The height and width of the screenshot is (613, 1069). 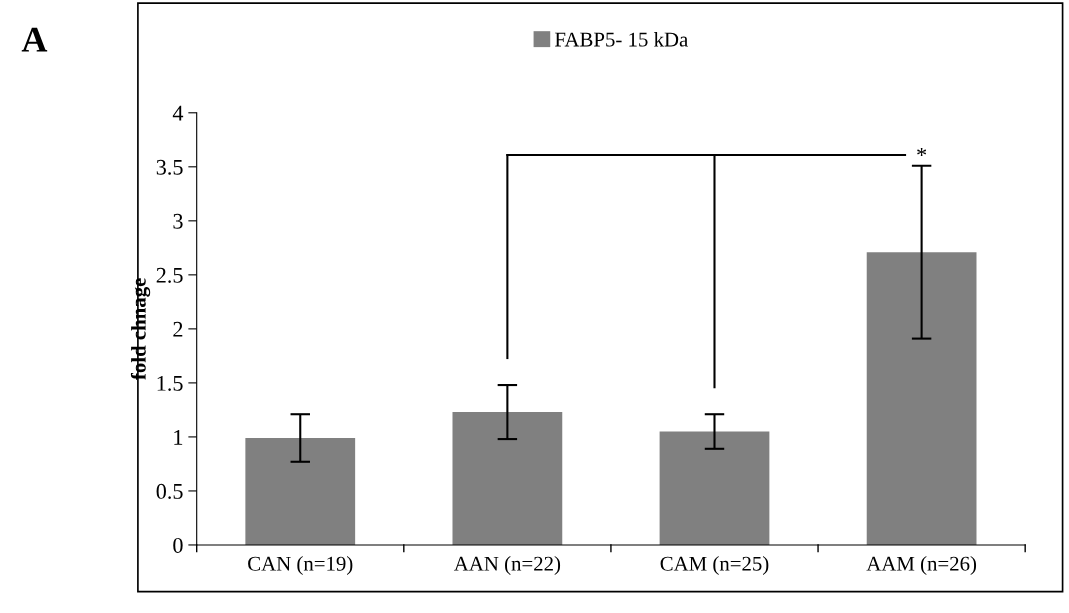 What do you see at coordinates (300, 565) in the screenshot?
I see `x-tick-label: CAN (n=19)` at bounding box center [300, 565].